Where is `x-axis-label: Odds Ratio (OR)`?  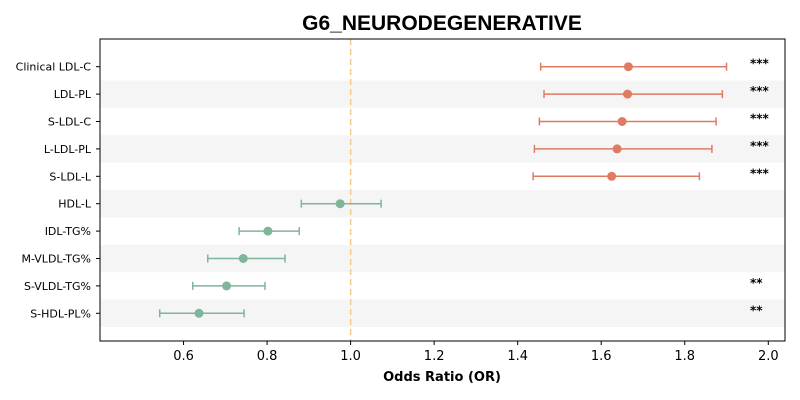 x-axis-label: Odds Ratio (OR) is located at coordinates (442, 377).